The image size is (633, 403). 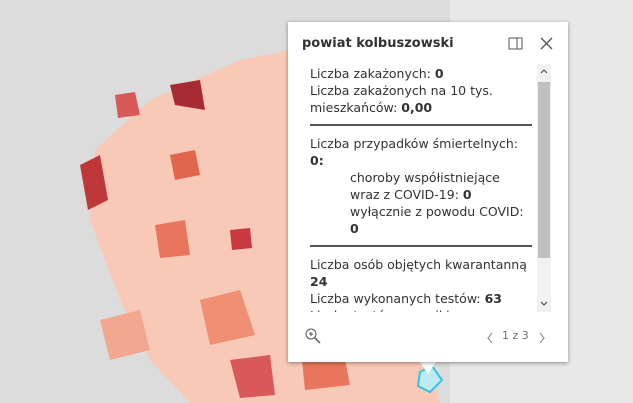 What do you see at coordinates (417, 107) in the screenshot?
I see `field-value: 0,00` at bounding box center [417, 107].